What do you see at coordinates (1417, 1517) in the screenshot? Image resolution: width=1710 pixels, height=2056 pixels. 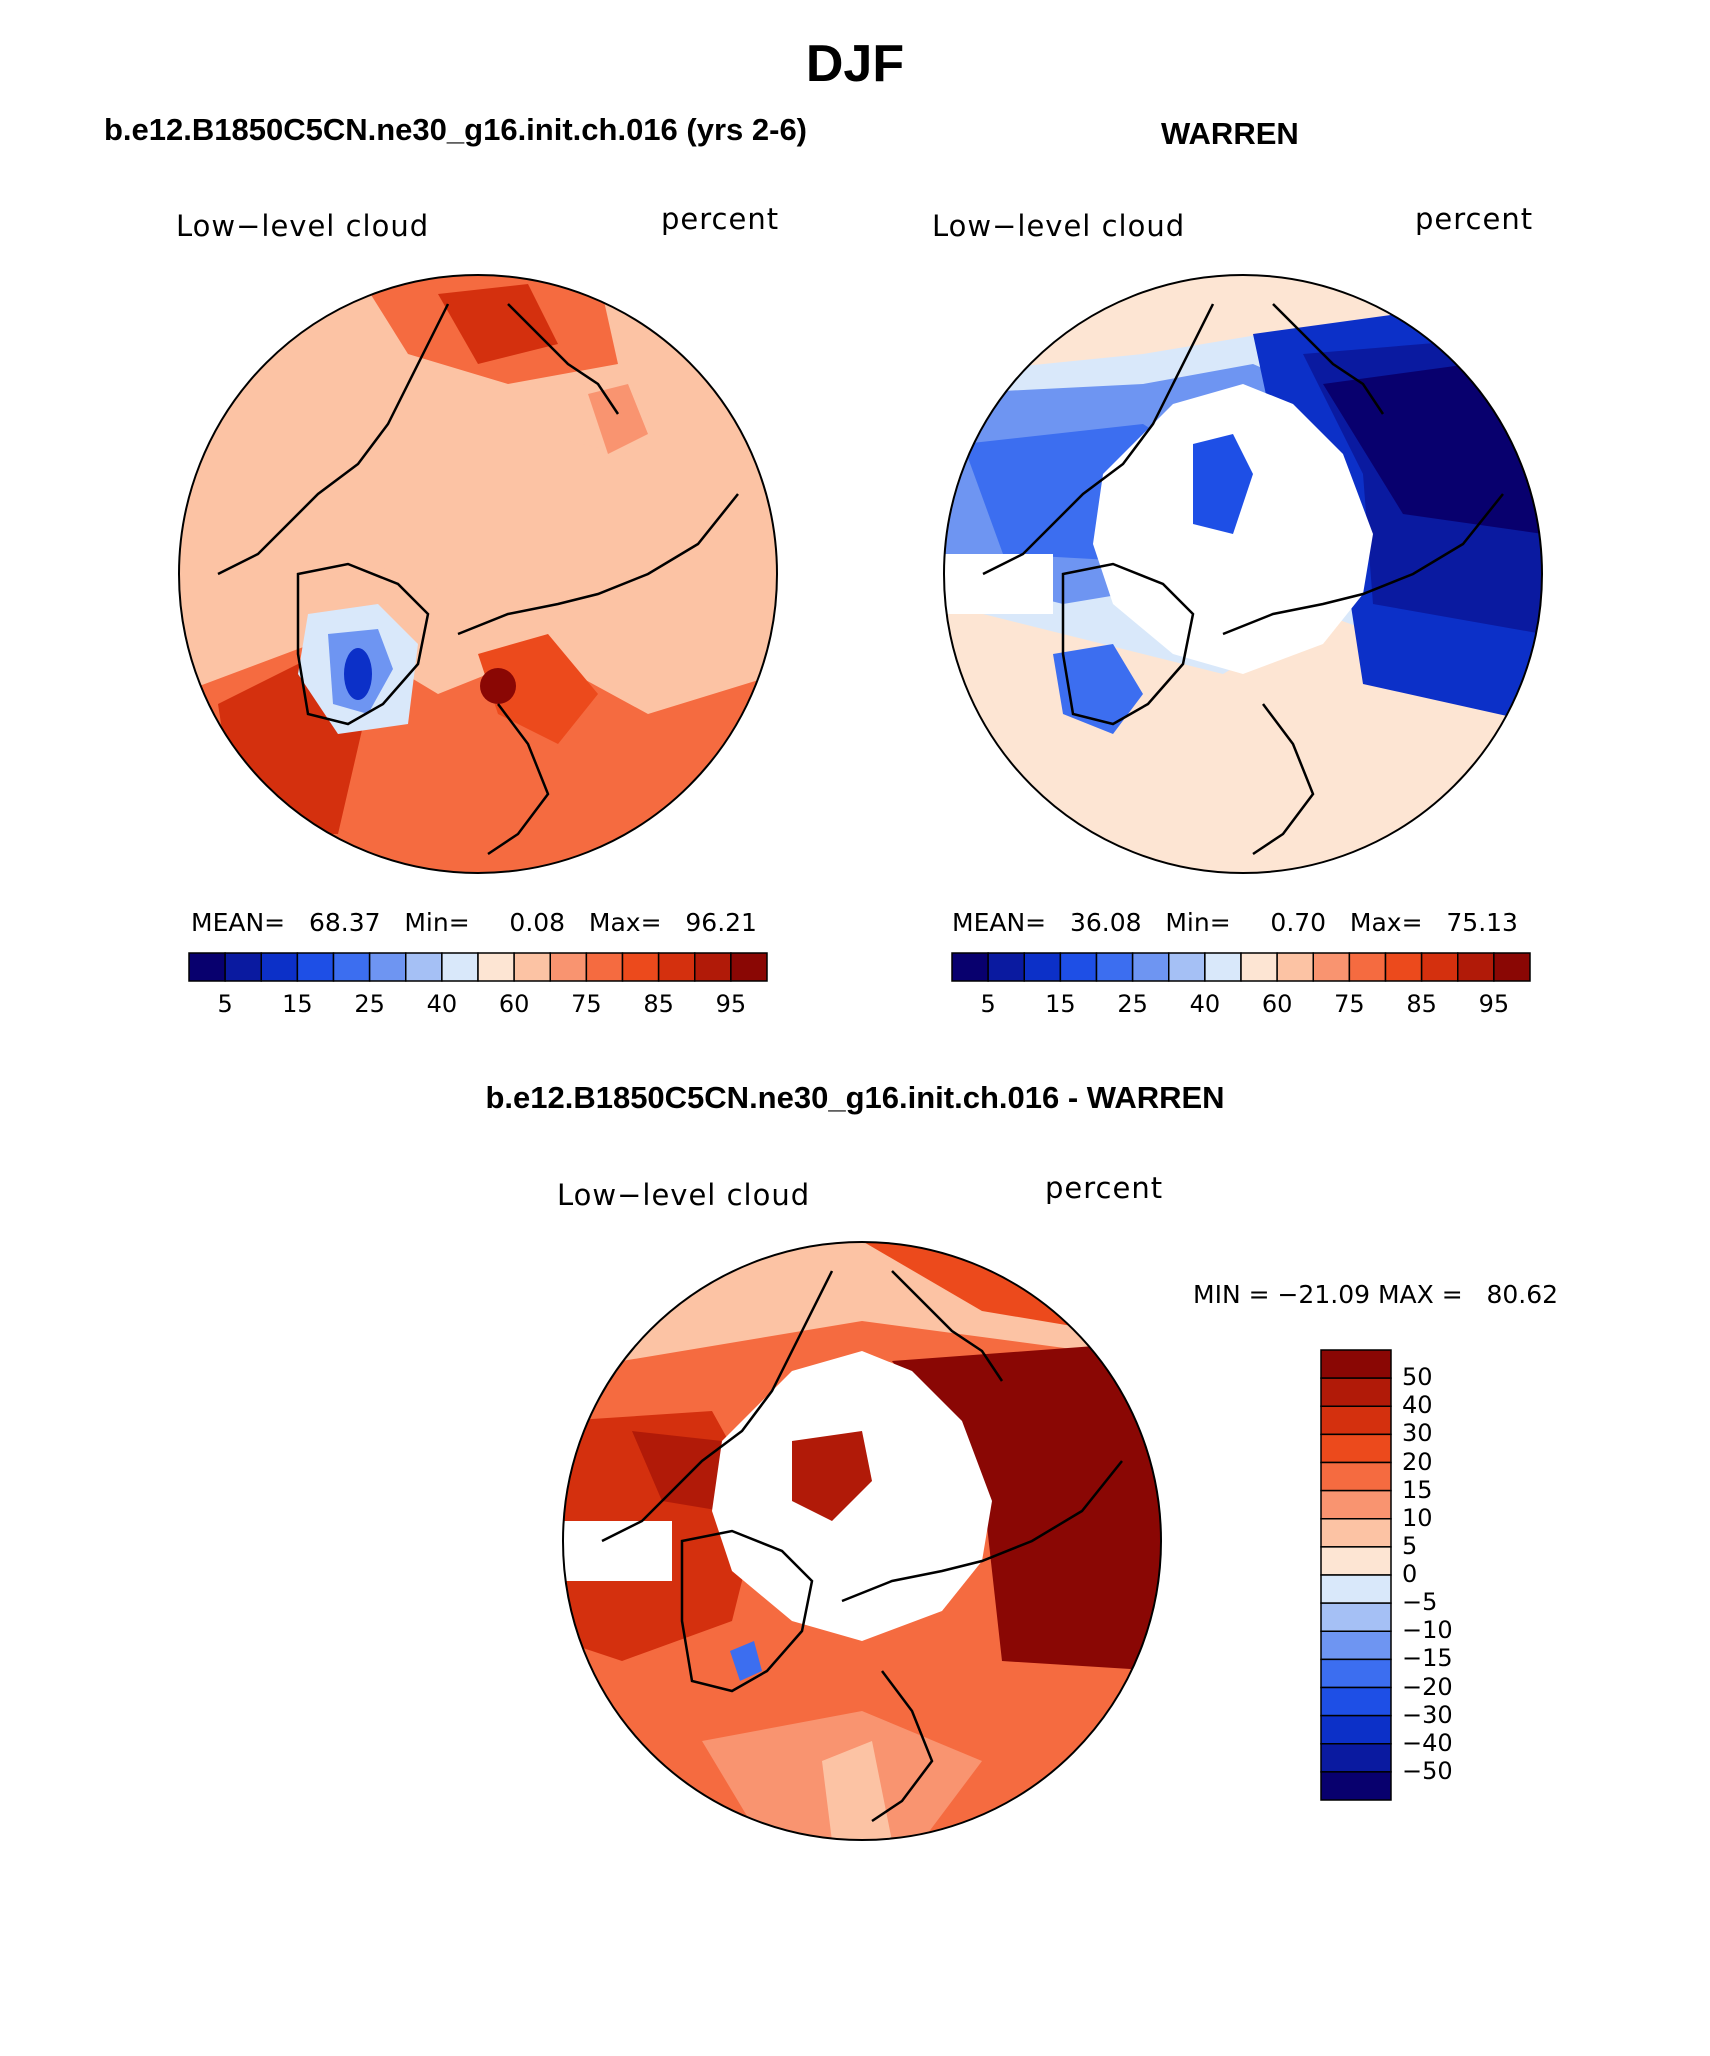 I see `panel-3-colorbar-tick: 10` at bounding box center [1417, 1517].